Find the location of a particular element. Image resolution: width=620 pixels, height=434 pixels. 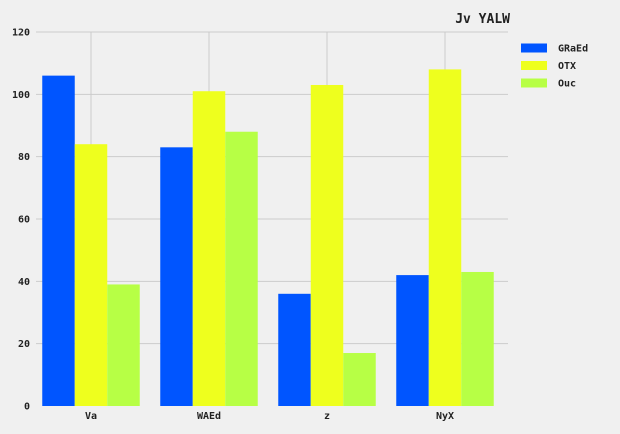

x-tick-label: WAEd is located at coordinates (209, 416).